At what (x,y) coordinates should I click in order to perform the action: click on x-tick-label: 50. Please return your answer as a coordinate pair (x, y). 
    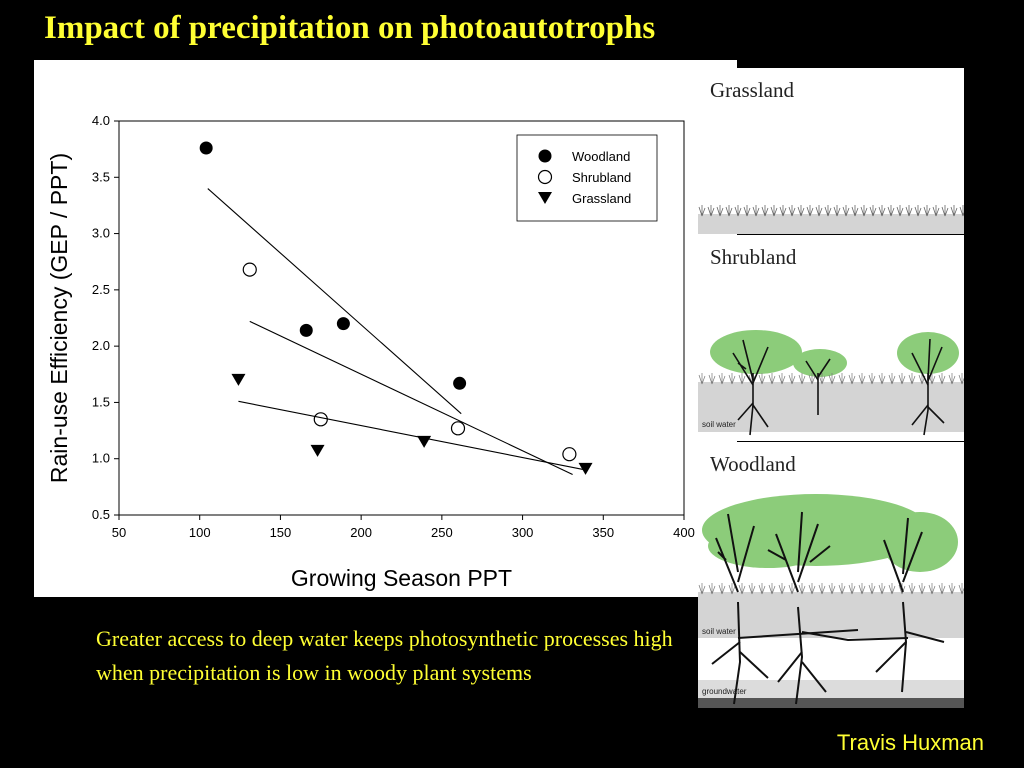
    Looking at the image, I should click on (119, 532).